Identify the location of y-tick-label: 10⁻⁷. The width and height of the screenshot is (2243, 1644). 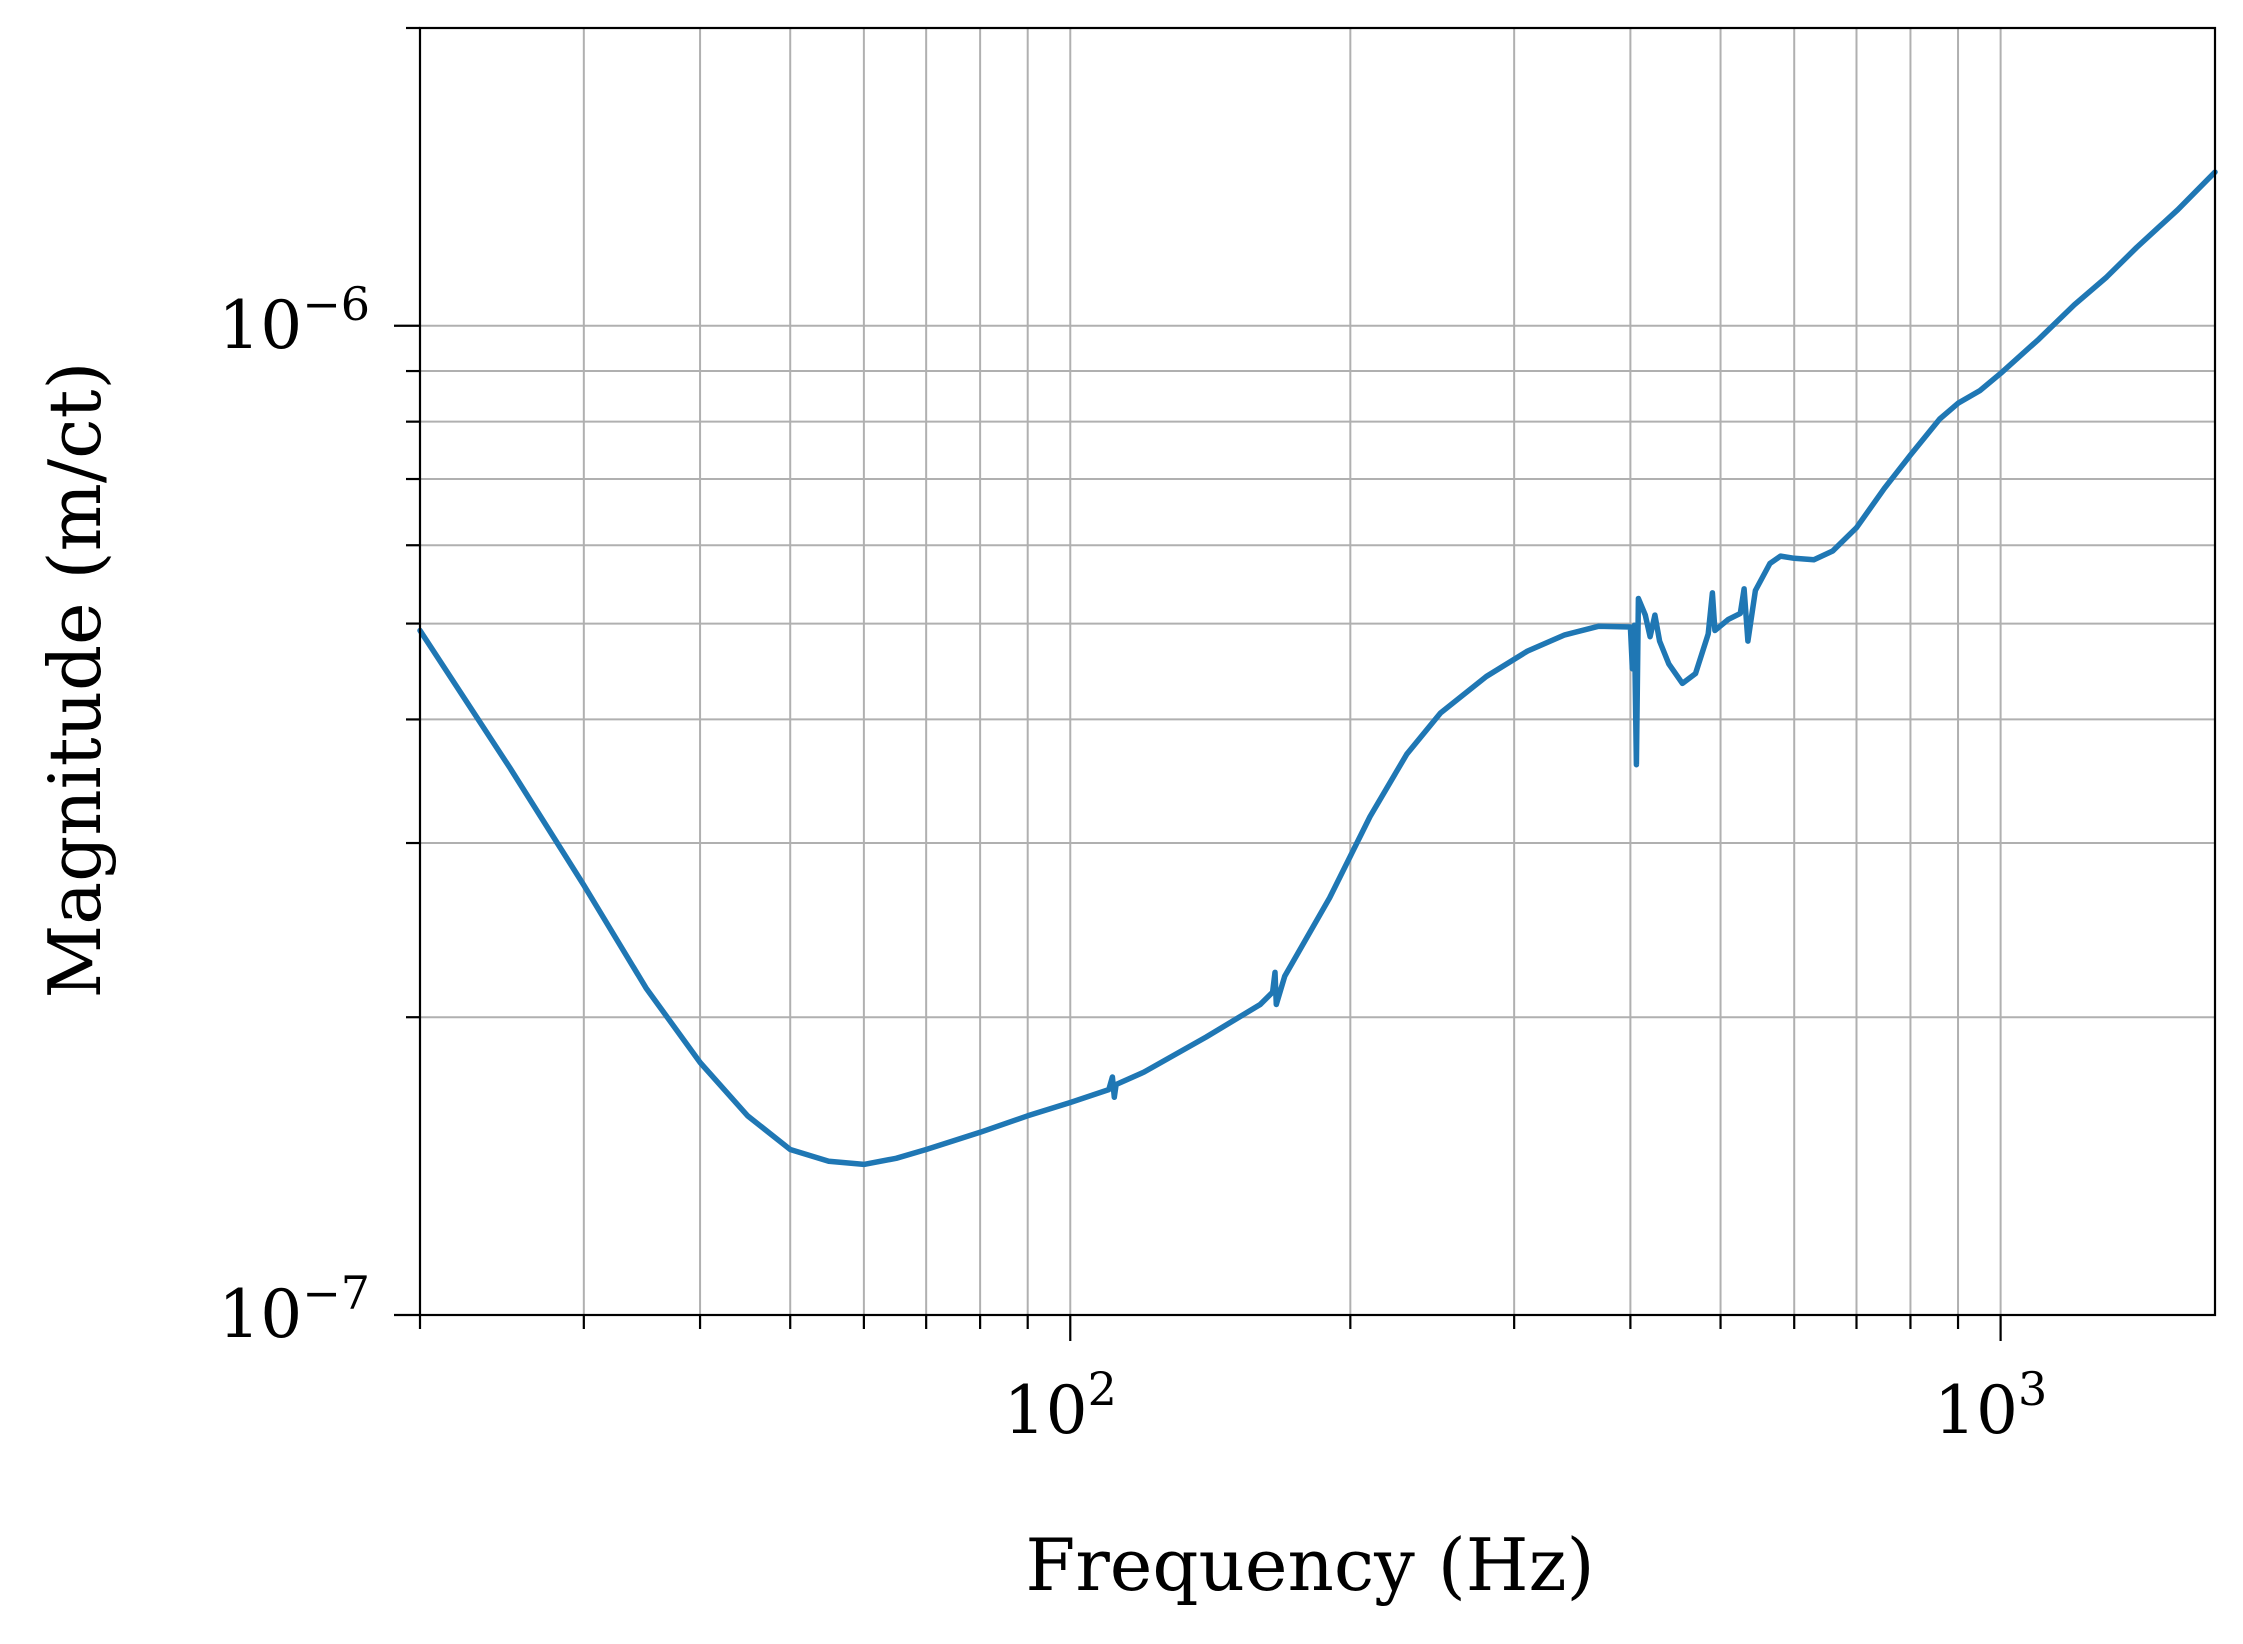
(294, 1309).